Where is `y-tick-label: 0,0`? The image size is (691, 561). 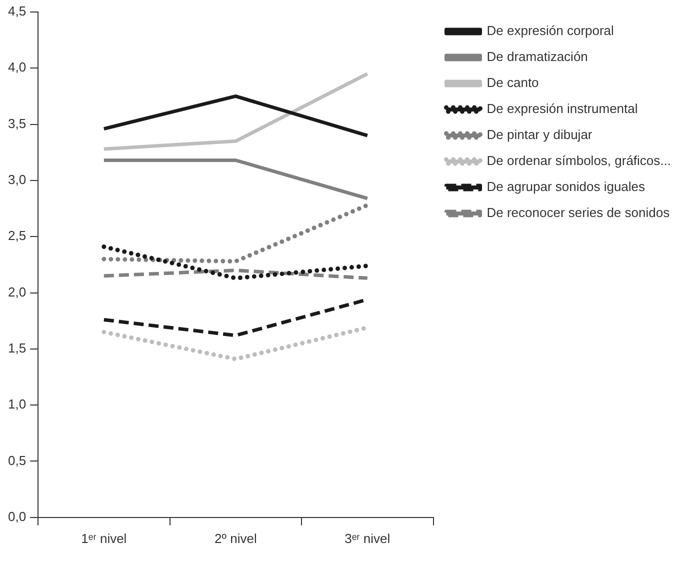 y-tick-label: 0,0 is located at coordinates (17, 516).